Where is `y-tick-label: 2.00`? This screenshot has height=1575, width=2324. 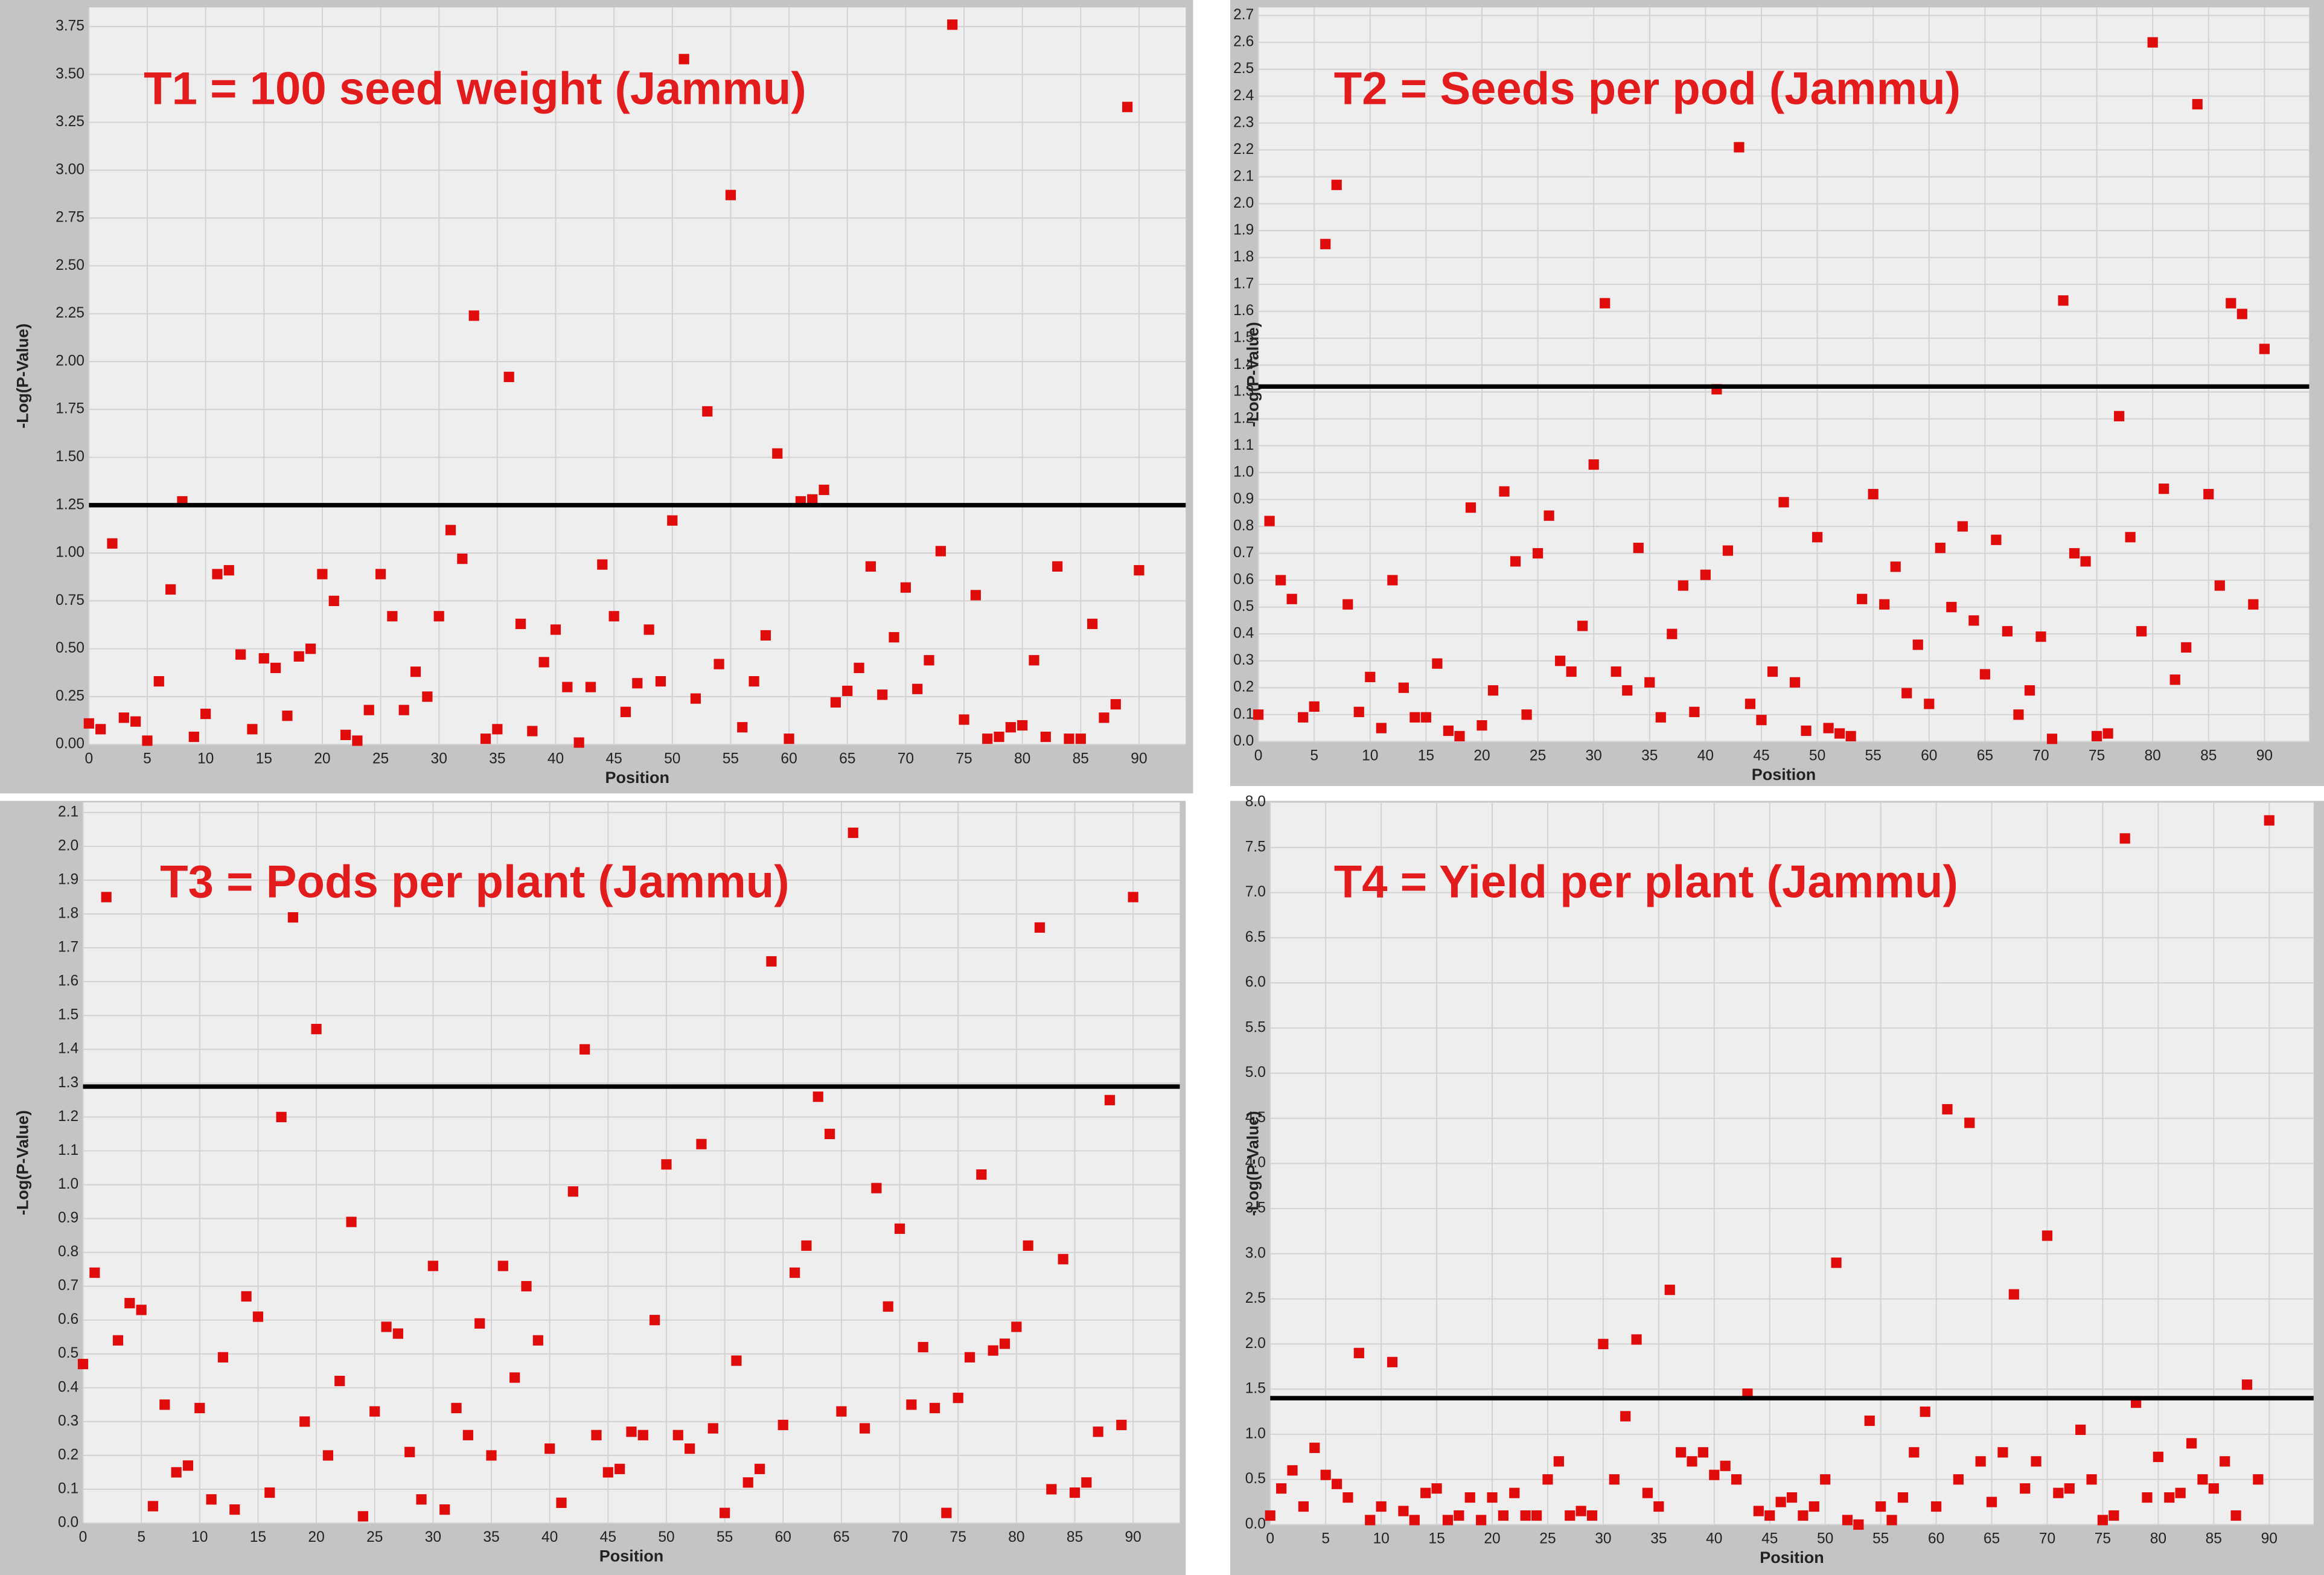 y-tick-label: 2.00 is located at coordinates (70, 361).